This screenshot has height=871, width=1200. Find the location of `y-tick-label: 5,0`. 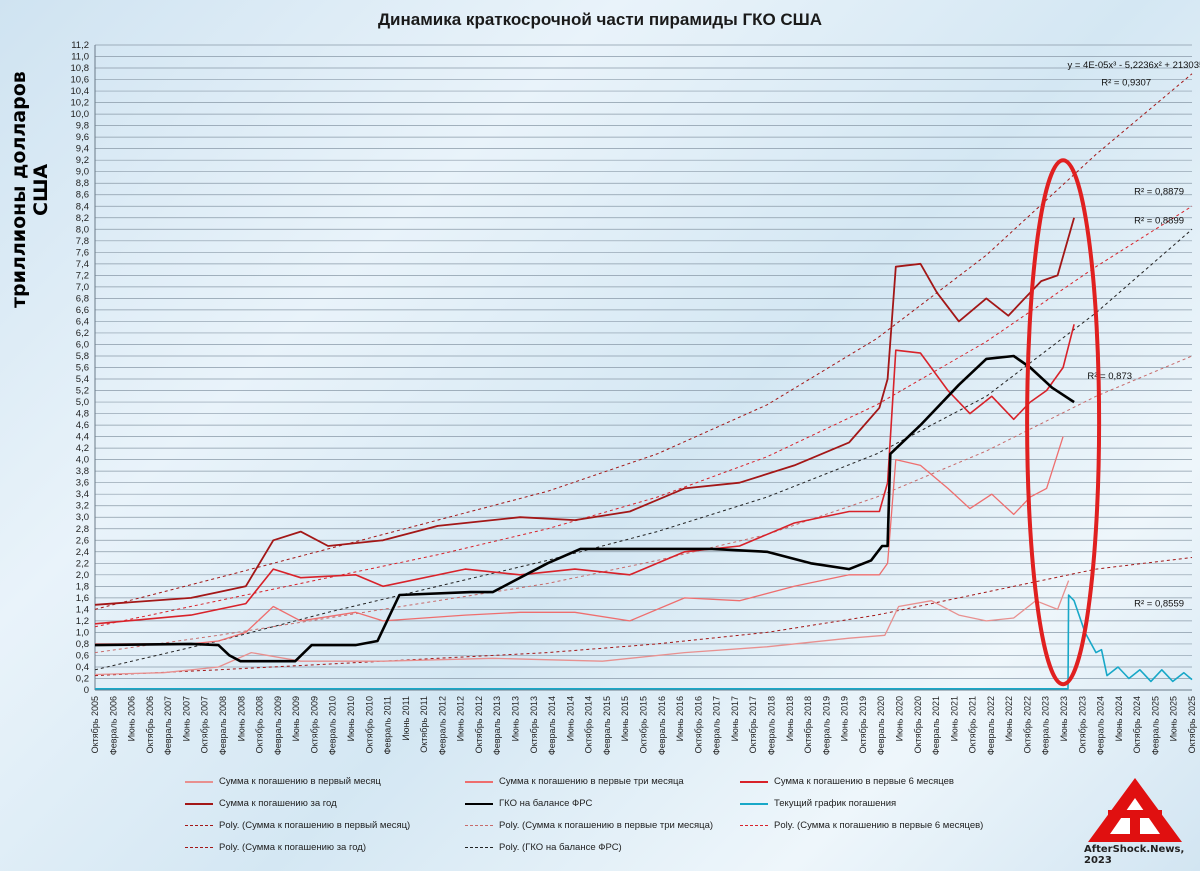

y-tick-label: 5,0 is located at coordinates (82, 402).